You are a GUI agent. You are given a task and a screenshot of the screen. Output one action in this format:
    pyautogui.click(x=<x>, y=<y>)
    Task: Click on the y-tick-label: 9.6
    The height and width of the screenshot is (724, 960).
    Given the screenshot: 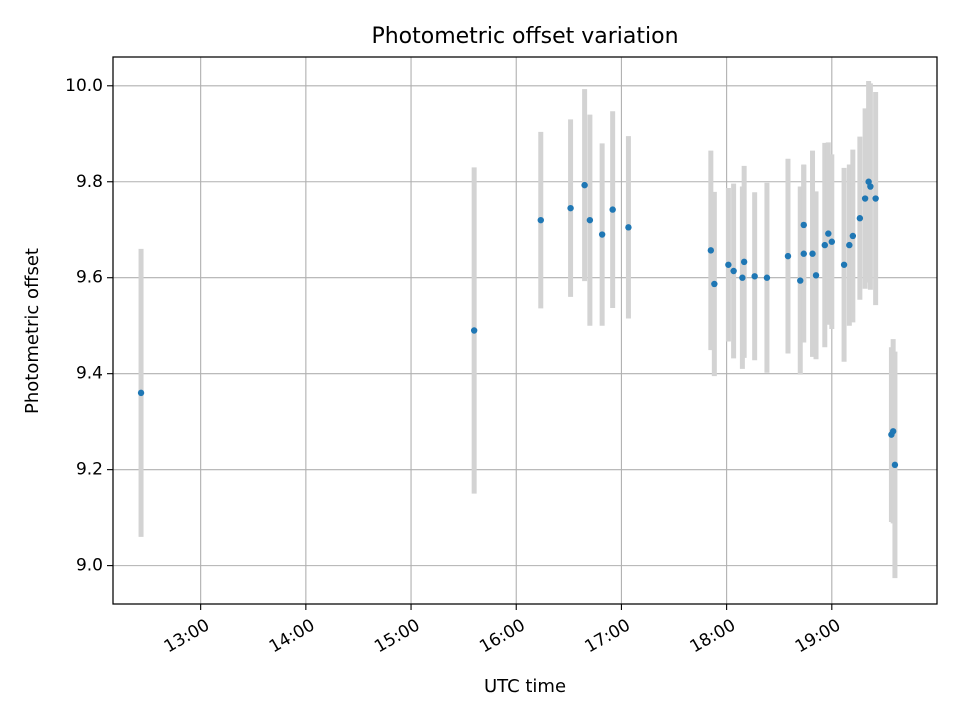 What is the action you would take?
    pyautogui.click(x=89, y=278)
    